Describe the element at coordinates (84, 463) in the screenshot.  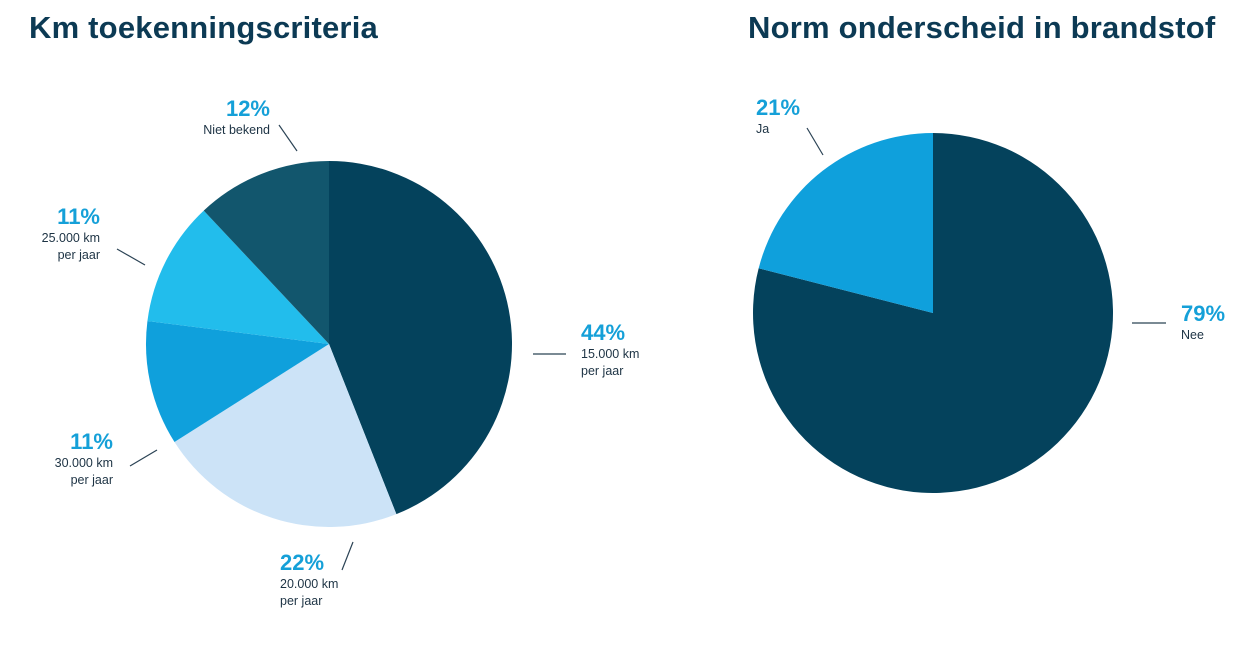
I see `slice-category-label: 30.000 km` at that location.